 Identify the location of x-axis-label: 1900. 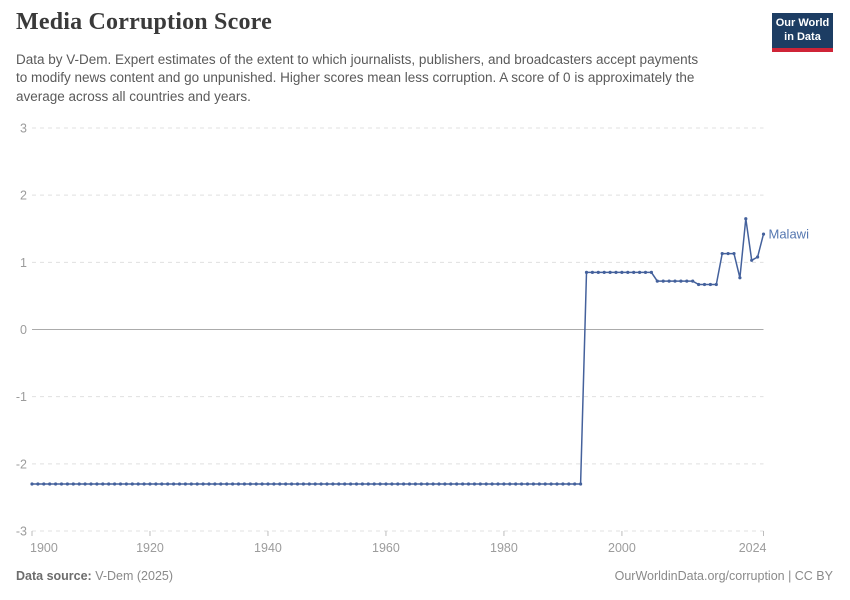
(44, 548).